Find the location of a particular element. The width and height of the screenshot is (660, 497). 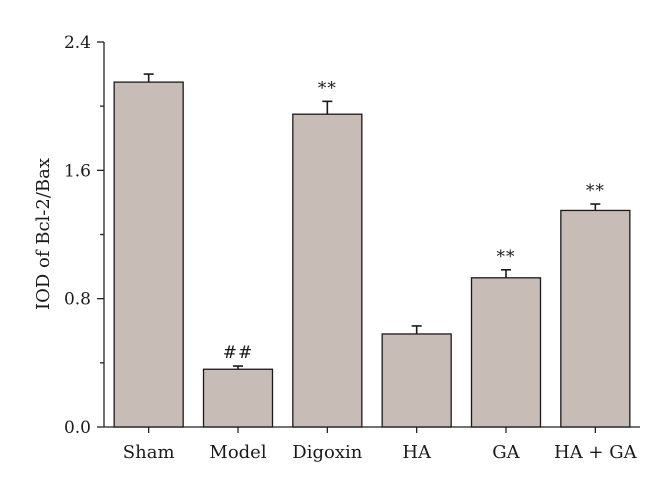

y-tick-label: 0.0 is located at coordinates (77, 428).